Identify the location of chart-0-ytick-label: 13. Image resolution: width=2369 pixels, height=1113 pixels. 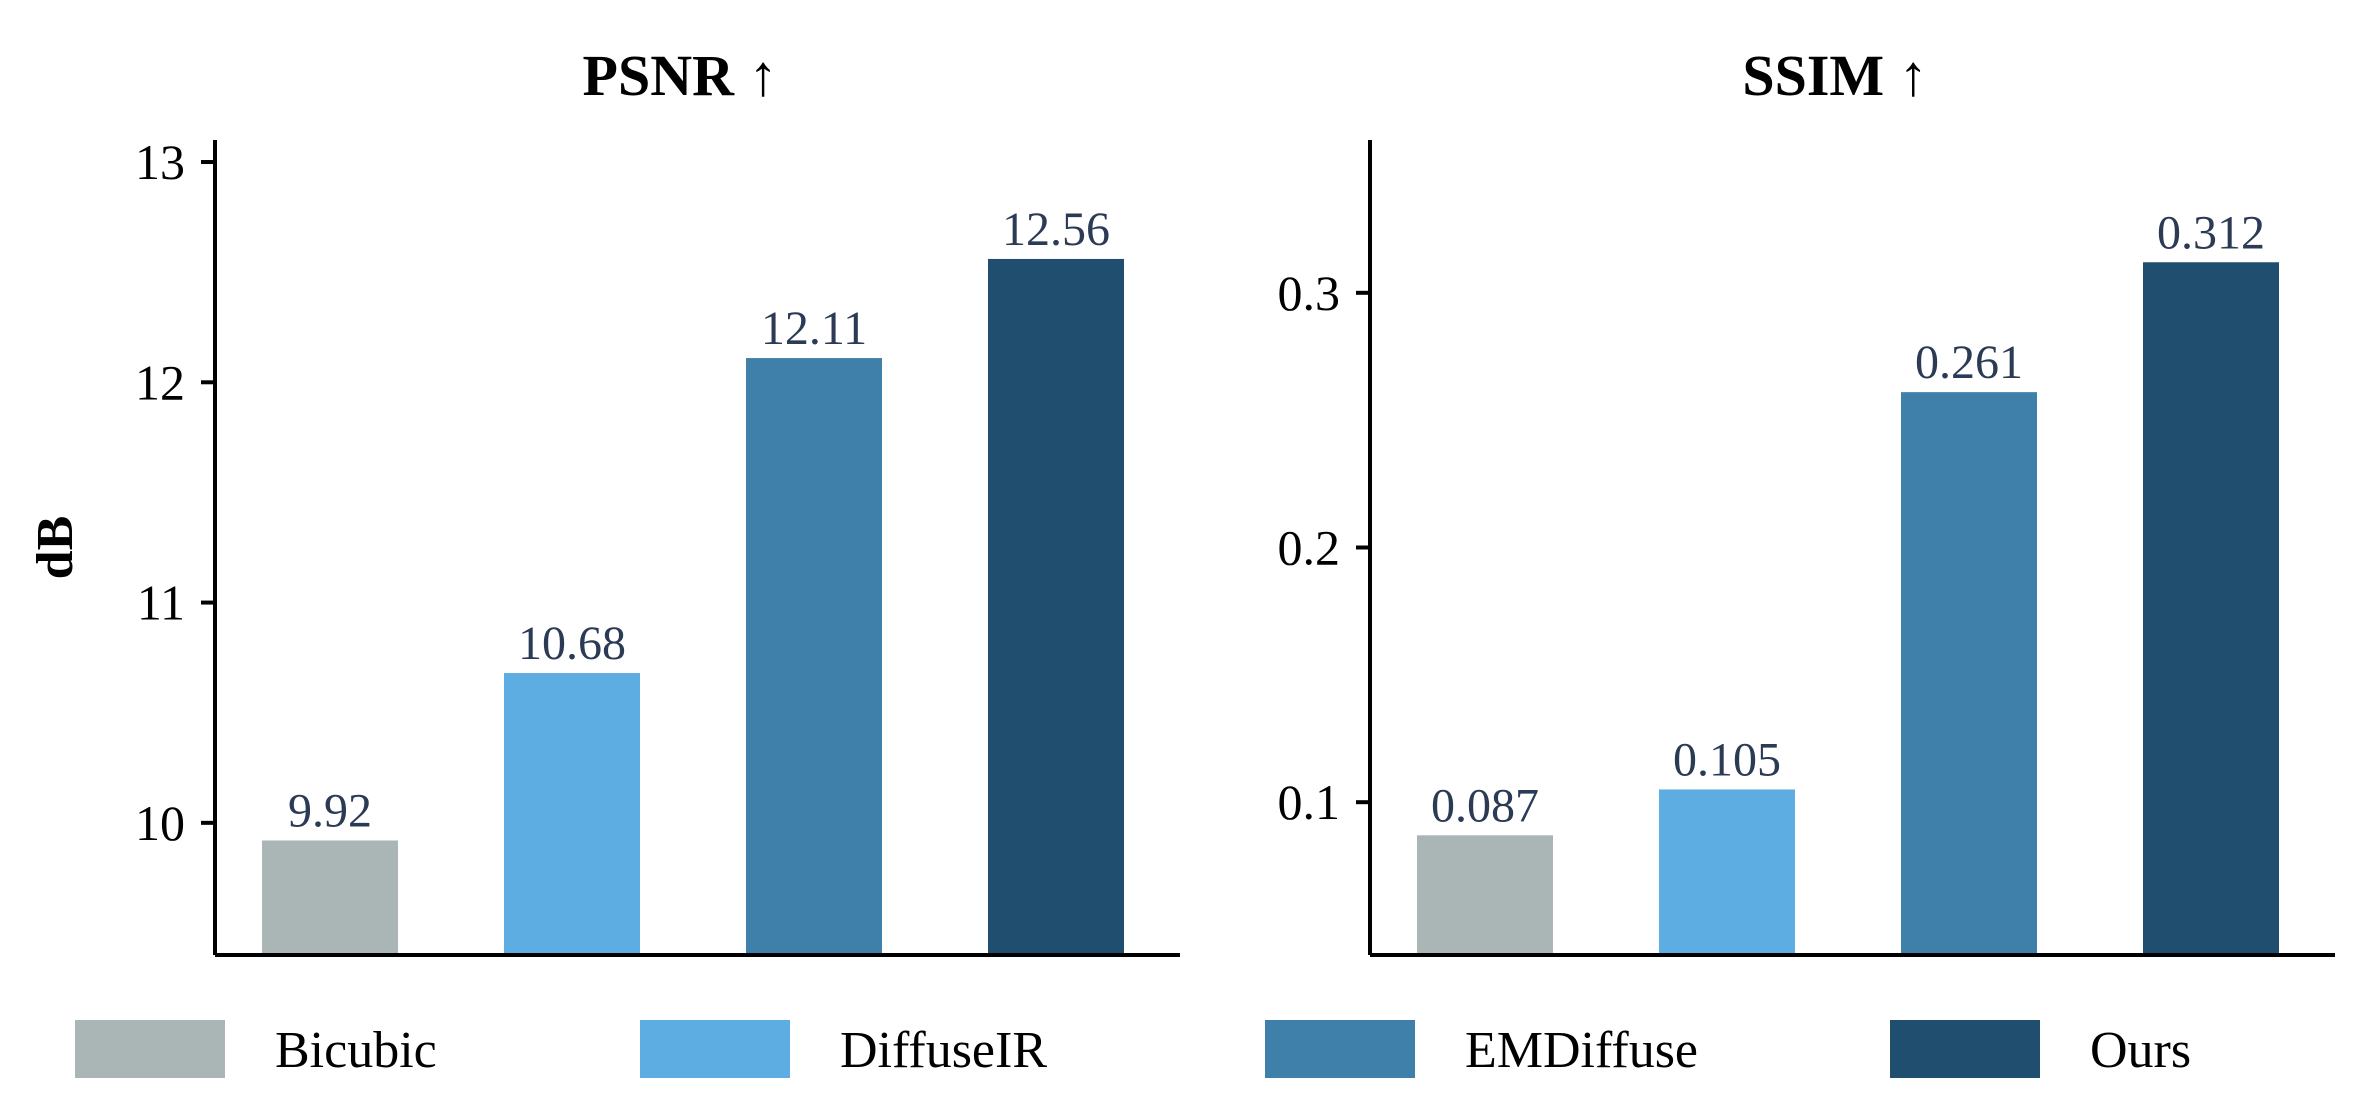
(160, 162).